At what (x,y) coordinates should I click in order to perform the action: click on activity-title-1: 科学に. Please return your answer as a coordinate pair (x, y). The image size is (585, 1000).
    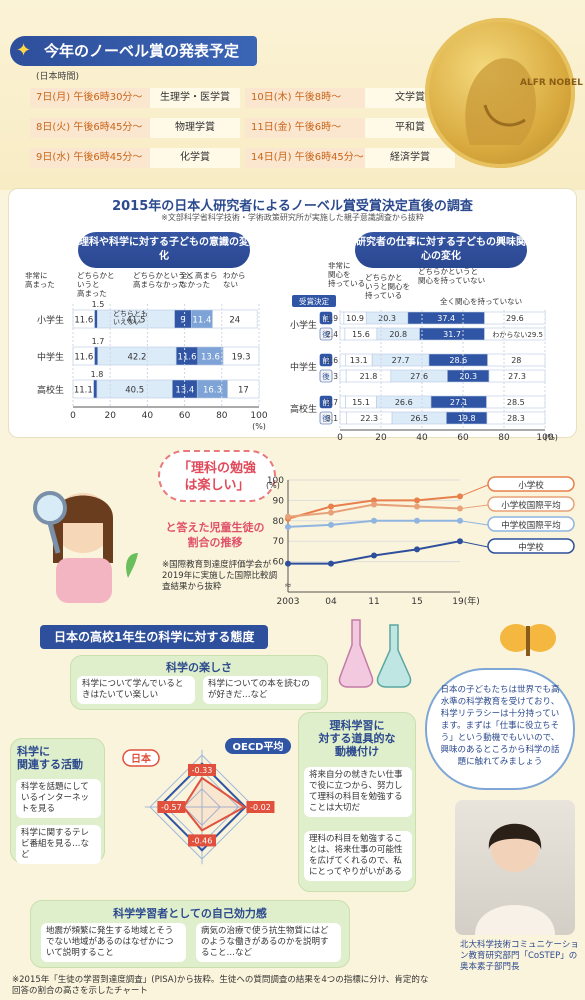
    Looking at the image, I should click on (33, 751).